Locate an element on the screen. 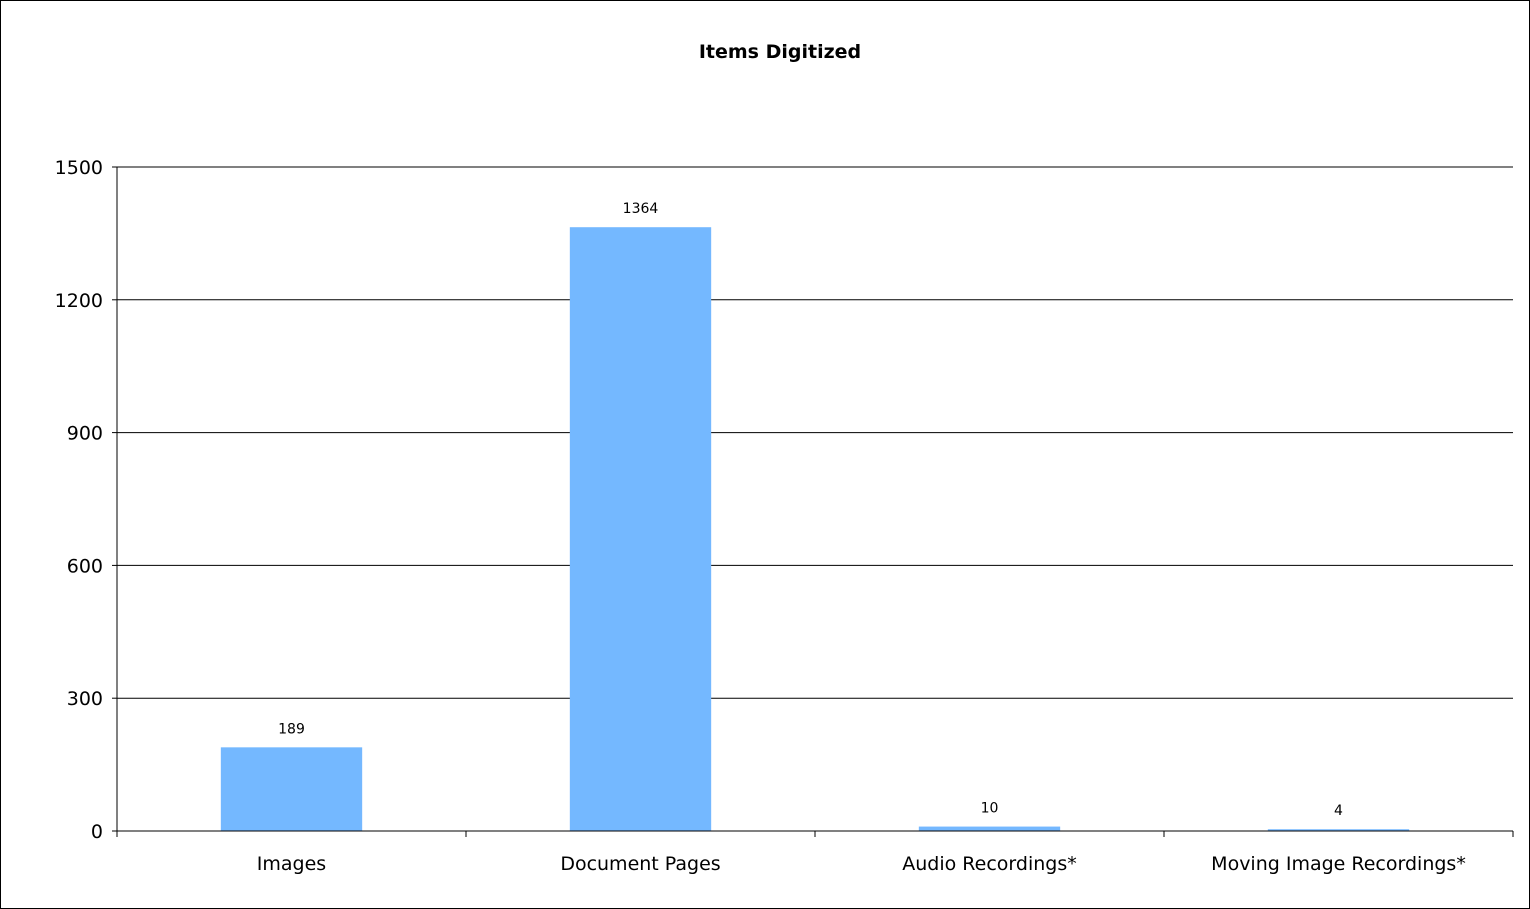  data-label: 189 is located at coordinates (291, 729).